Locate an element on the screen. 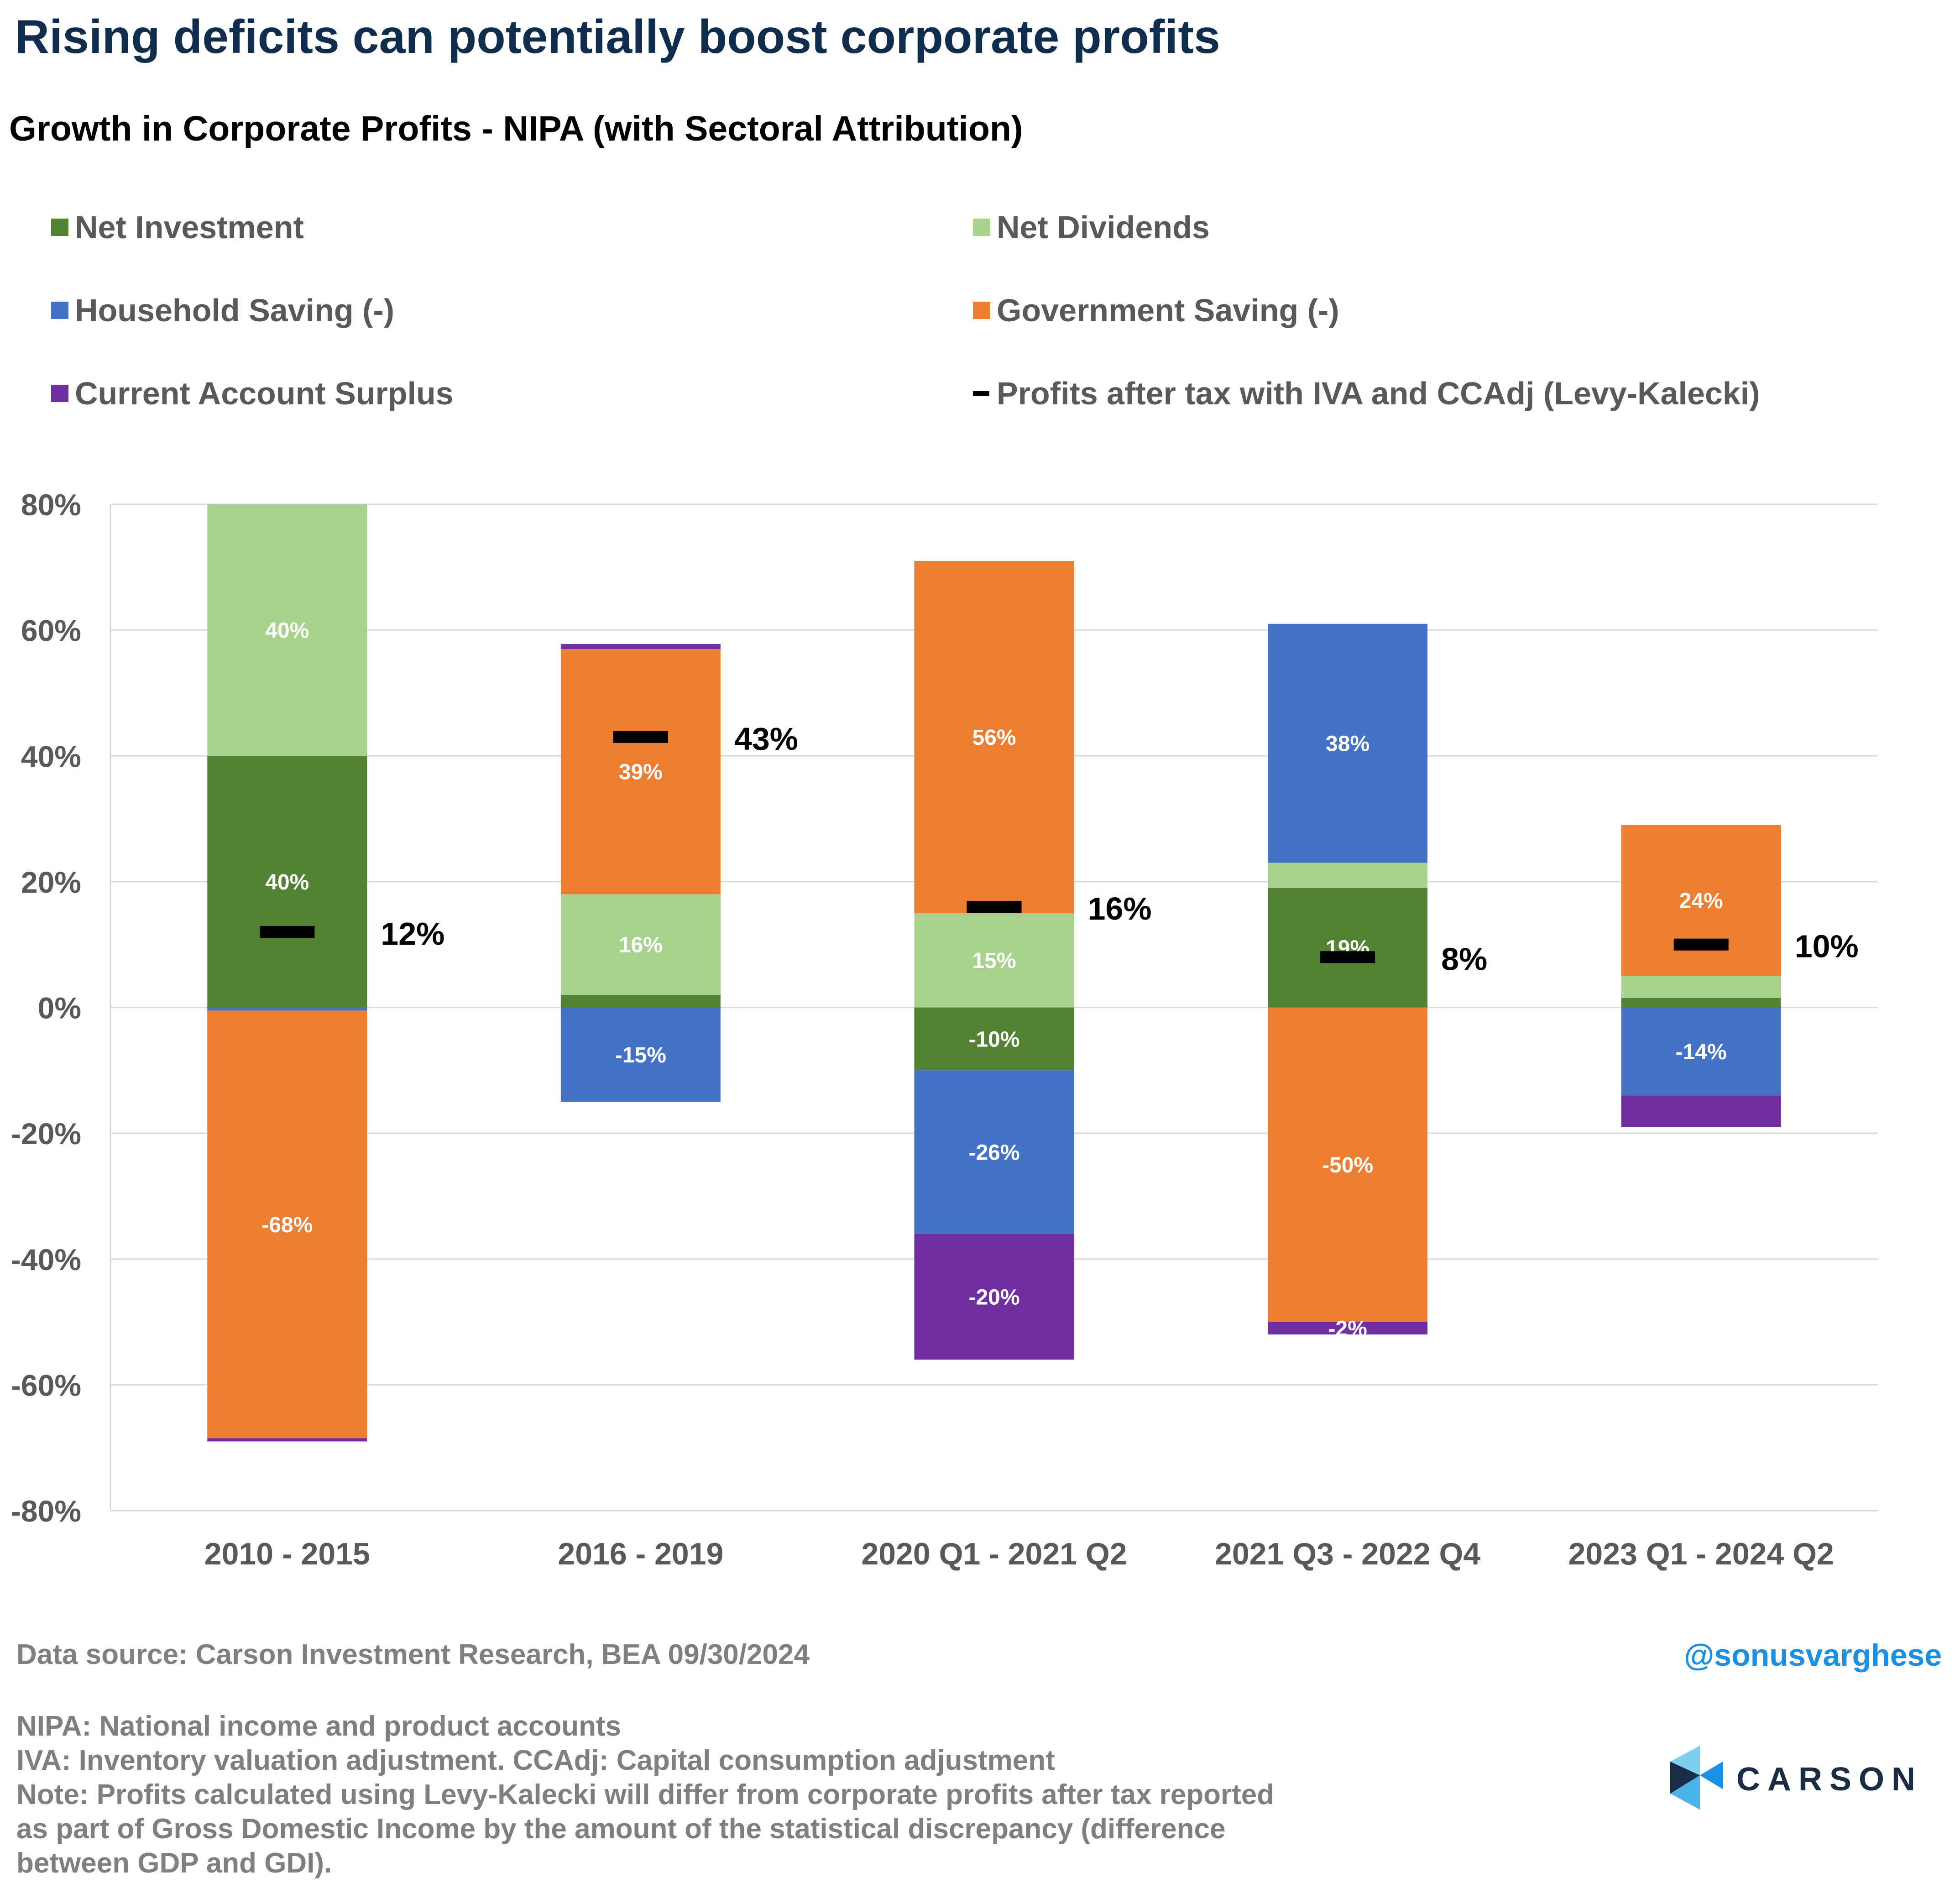  bar-data-label: 39% is located at coordinates (641, 772).